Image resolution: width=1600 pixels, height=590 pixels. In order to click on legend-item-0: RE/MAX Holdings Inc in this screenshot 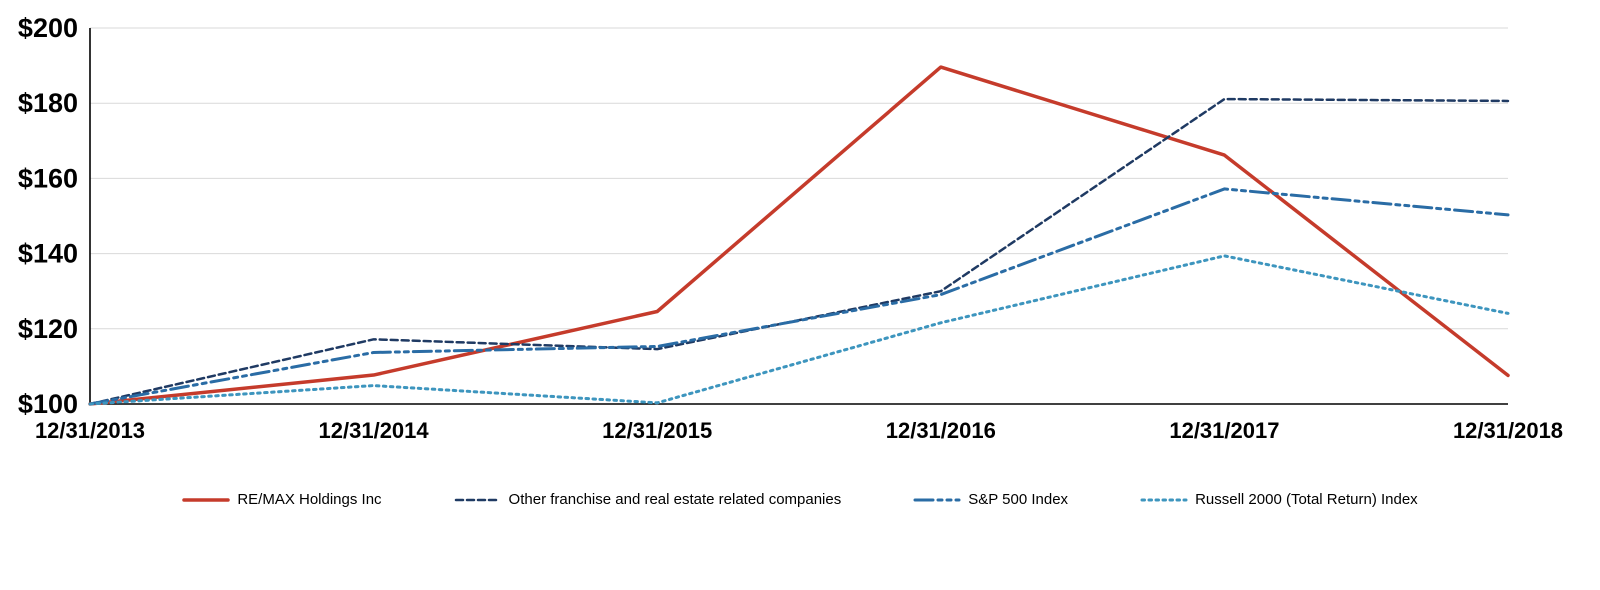, I will do `click(282, 499)`.